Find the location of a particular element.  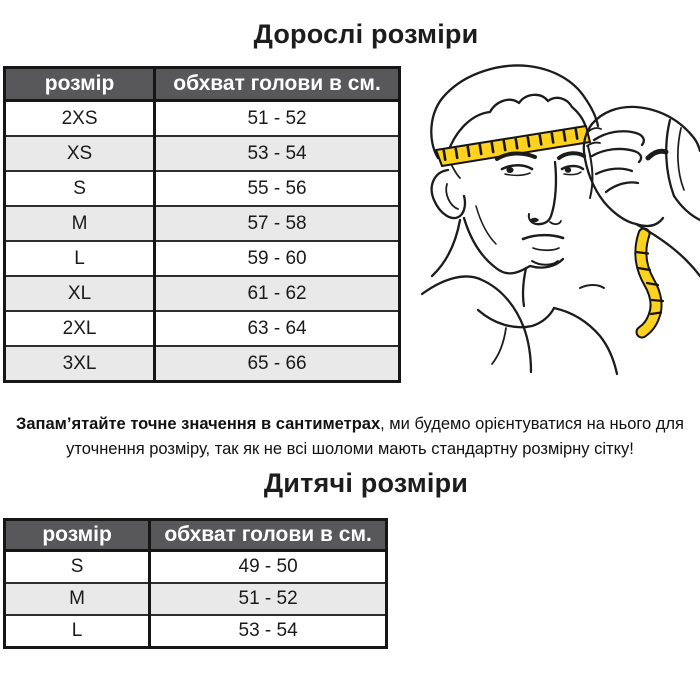

head-circumference-cell: 65 - 66 is located at coordinates (277, 364).